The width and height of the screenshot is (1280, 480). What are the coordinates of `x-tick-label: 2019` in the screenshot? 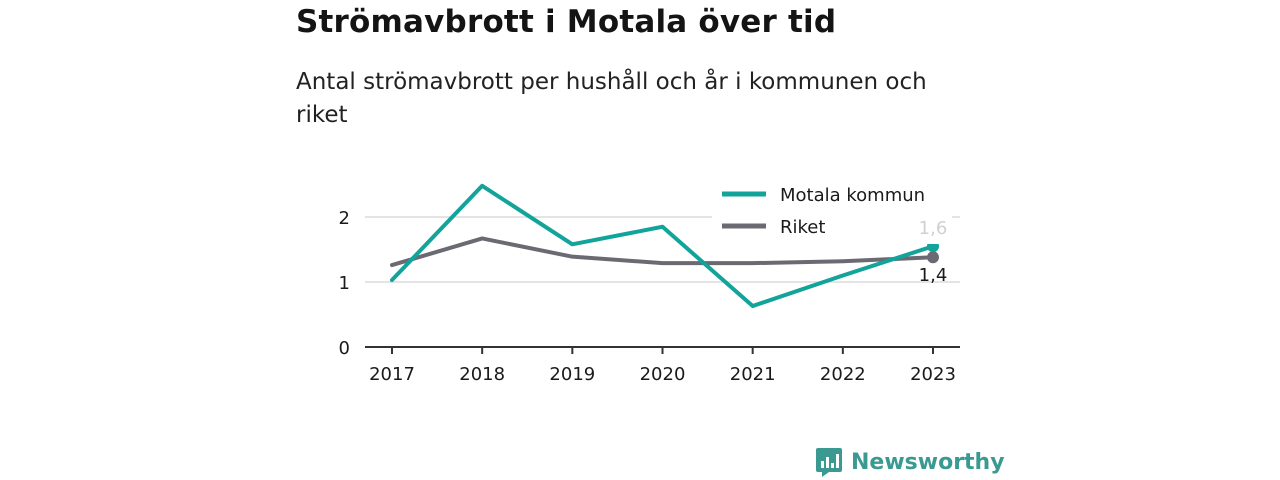 It's located at (572, 374).